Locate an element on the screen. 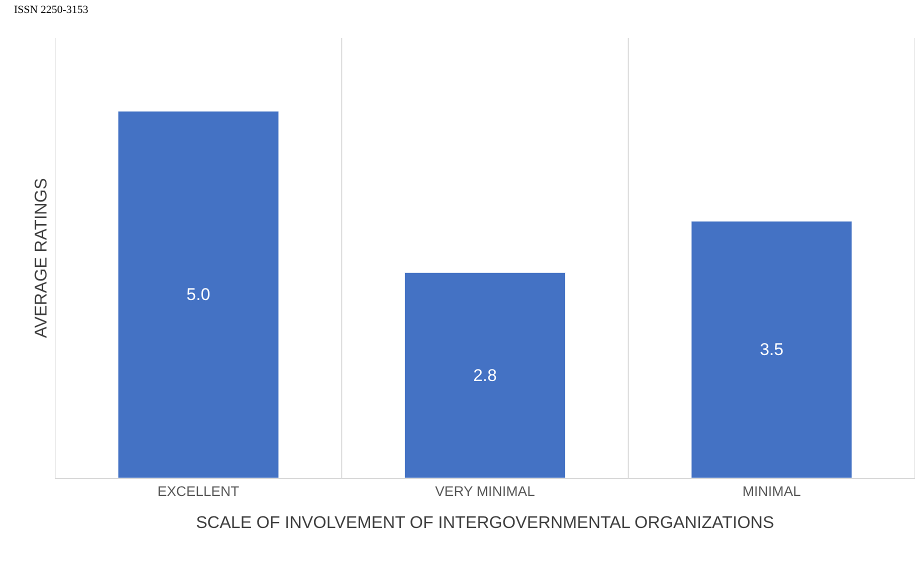 Image resolution: width=923 pixels, height=582 pixels. y-axis-title: AVERAGE RATINGS is located at coordinates (41, 258).